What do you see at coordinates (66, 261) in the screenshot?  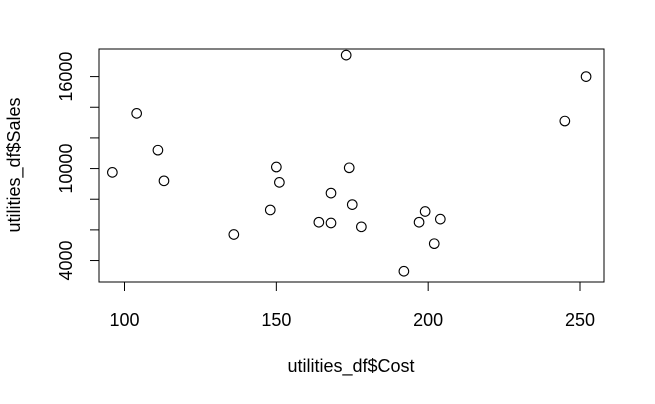 I see `y-tick-label: 4000` at bounding box center [66, 261].